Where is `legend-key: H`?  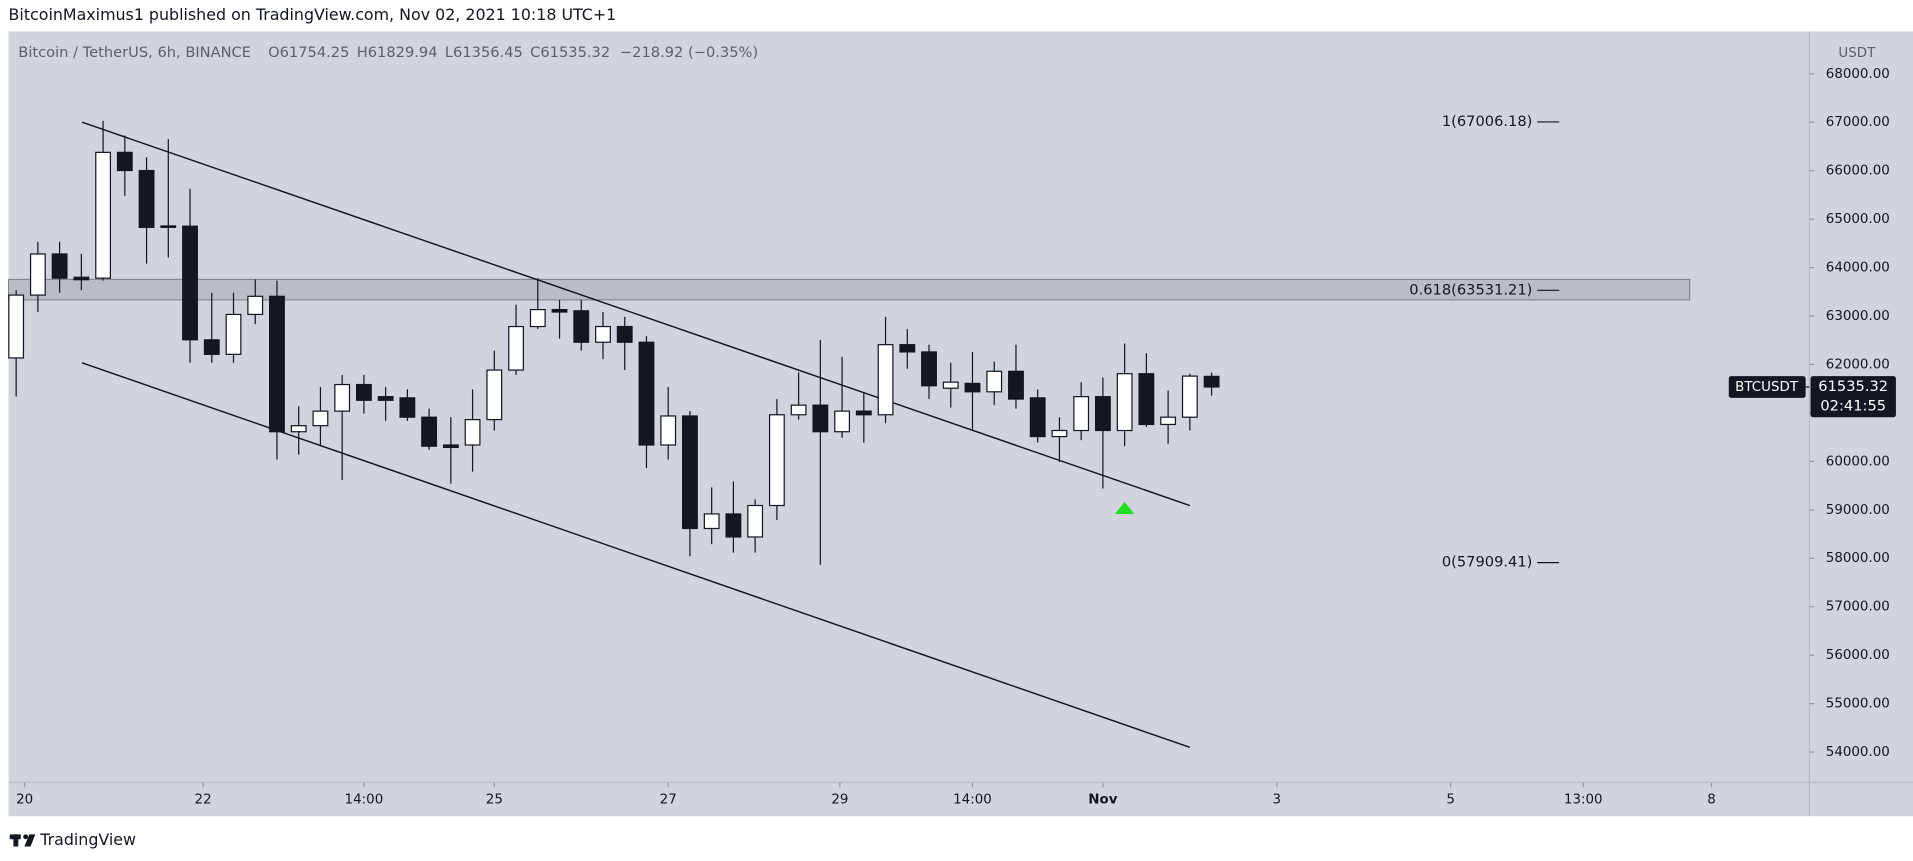
legend-key: H is located at coordinates (362, 52).